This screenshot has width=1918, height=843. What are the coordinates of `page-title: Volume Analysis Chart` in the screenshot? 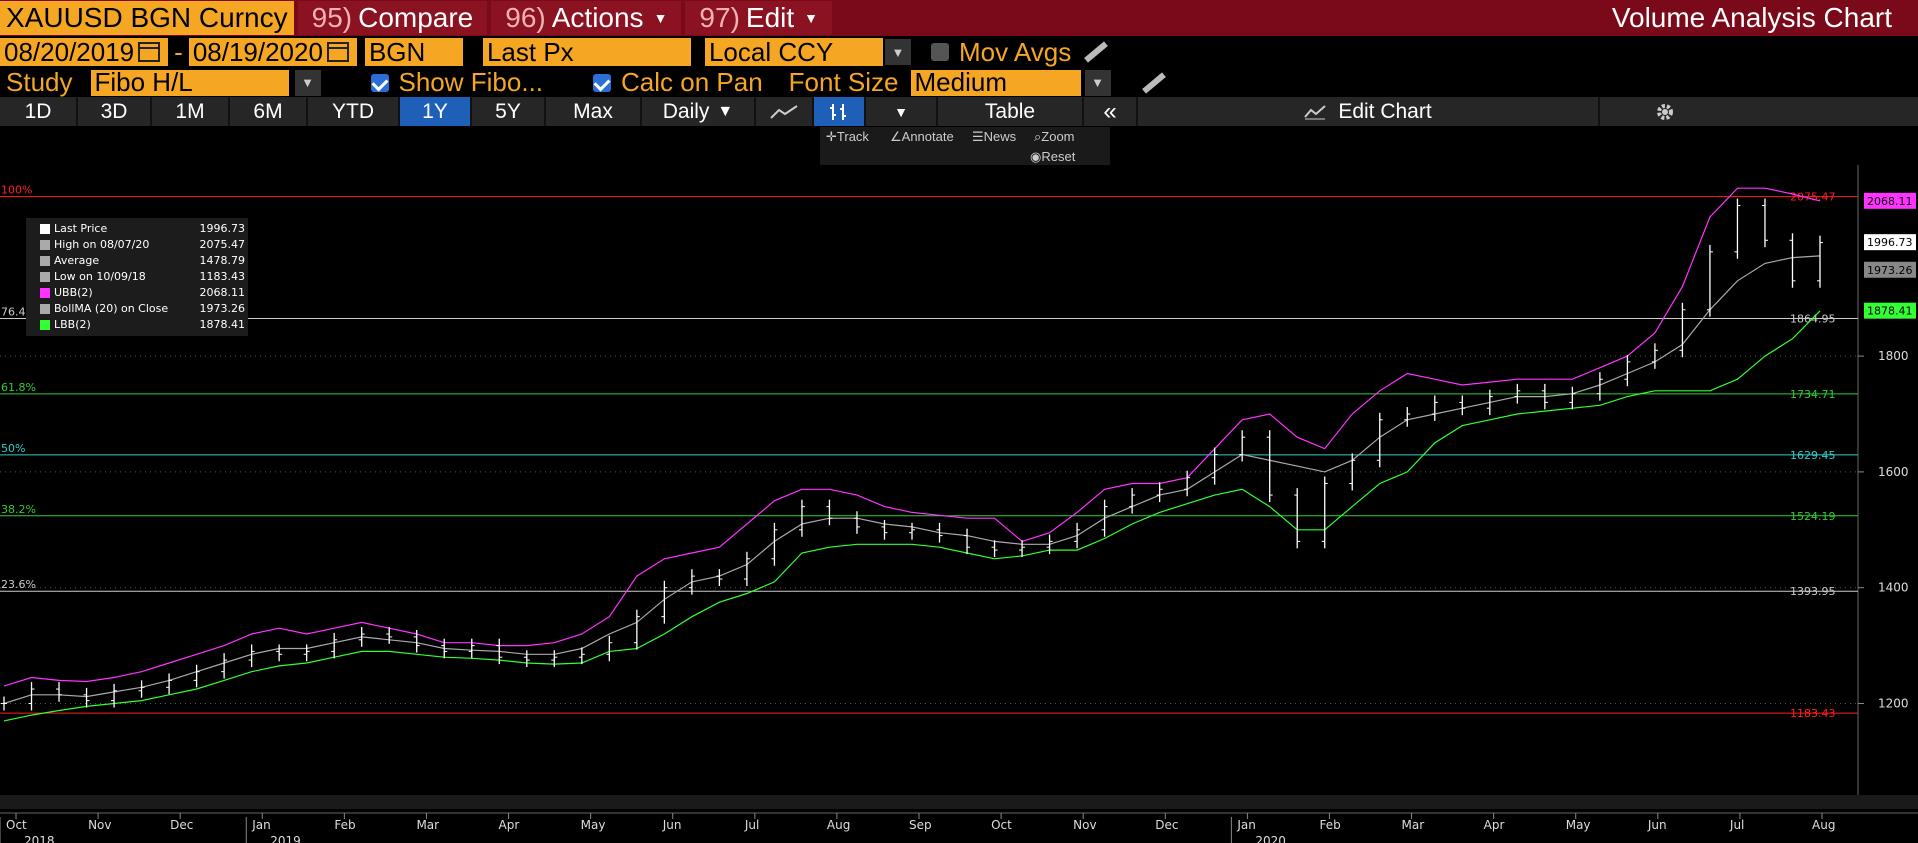 It's located at (1751, 17).